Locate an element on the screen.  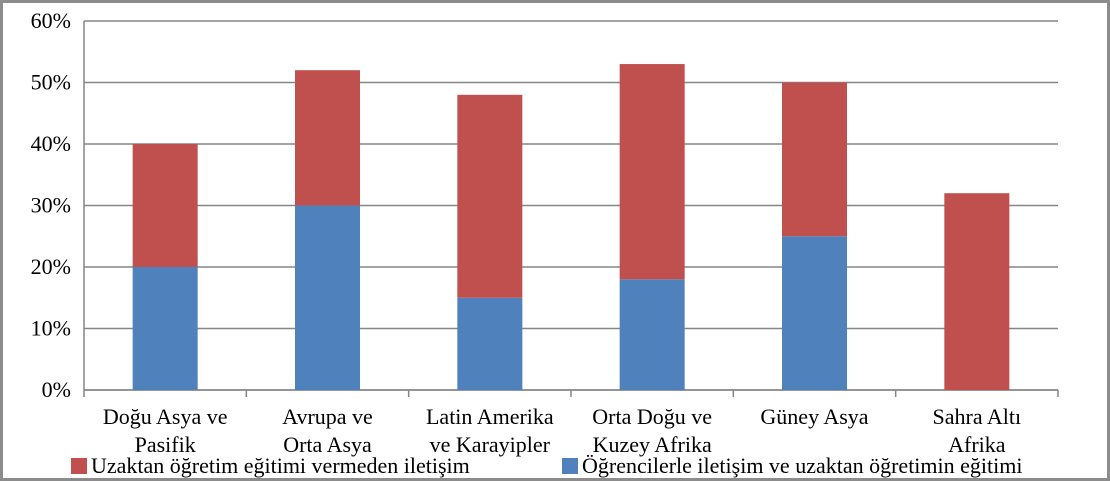
x-category-label: Doğu Asya ve is located at coordinates (165, 416).